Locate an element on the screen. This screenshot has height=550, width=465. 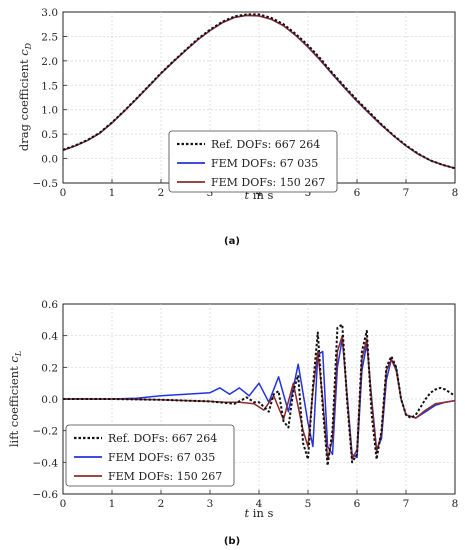
y-tick-labels: −0.6 −0.4 −0.2 0.0 0.2 0.4 0.6 is located at coordinates (50, 400).